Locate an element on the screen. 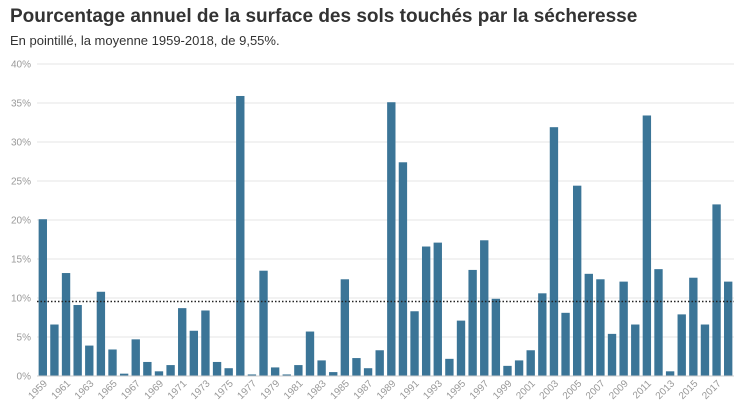  bar-2000 is located at coordinates (519, 368).